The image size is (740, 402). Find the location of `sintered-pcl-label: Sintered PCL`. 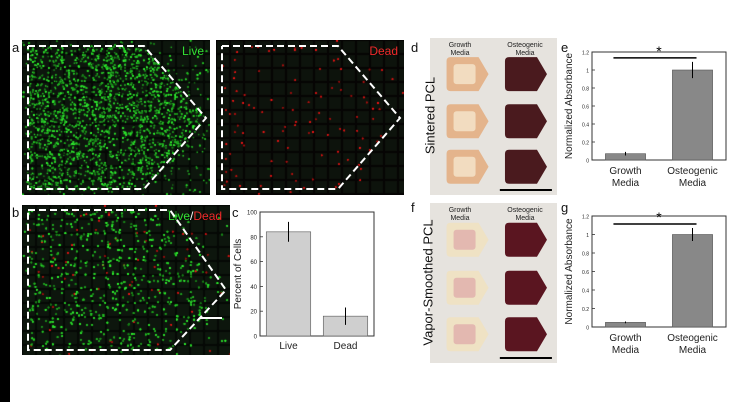

sintered-pcl-label: Sintered PCL is located at coordinates (430, 115).